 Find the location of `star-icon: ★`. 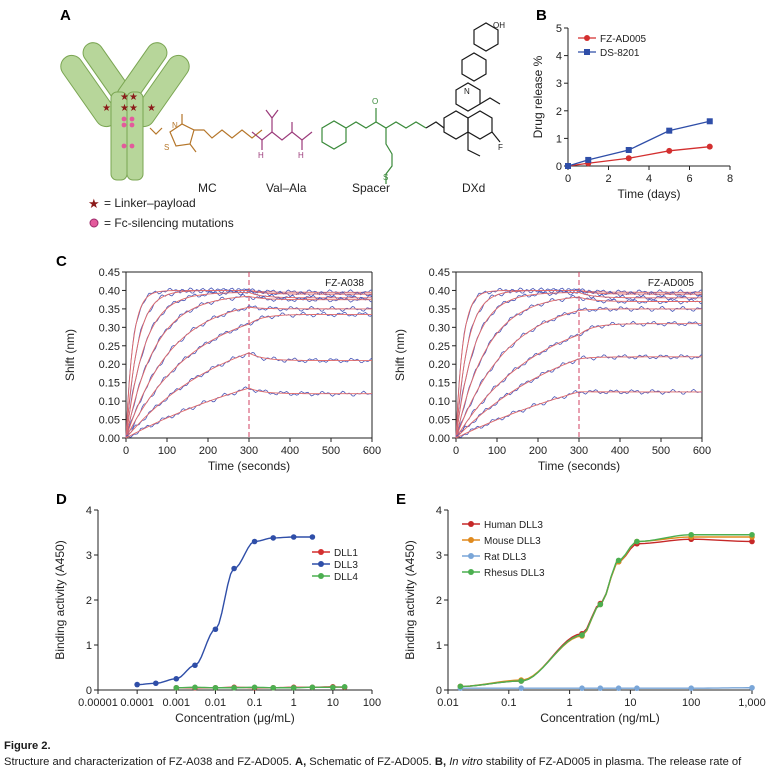

star-icon: ★ is located at coordinates (151, 108).